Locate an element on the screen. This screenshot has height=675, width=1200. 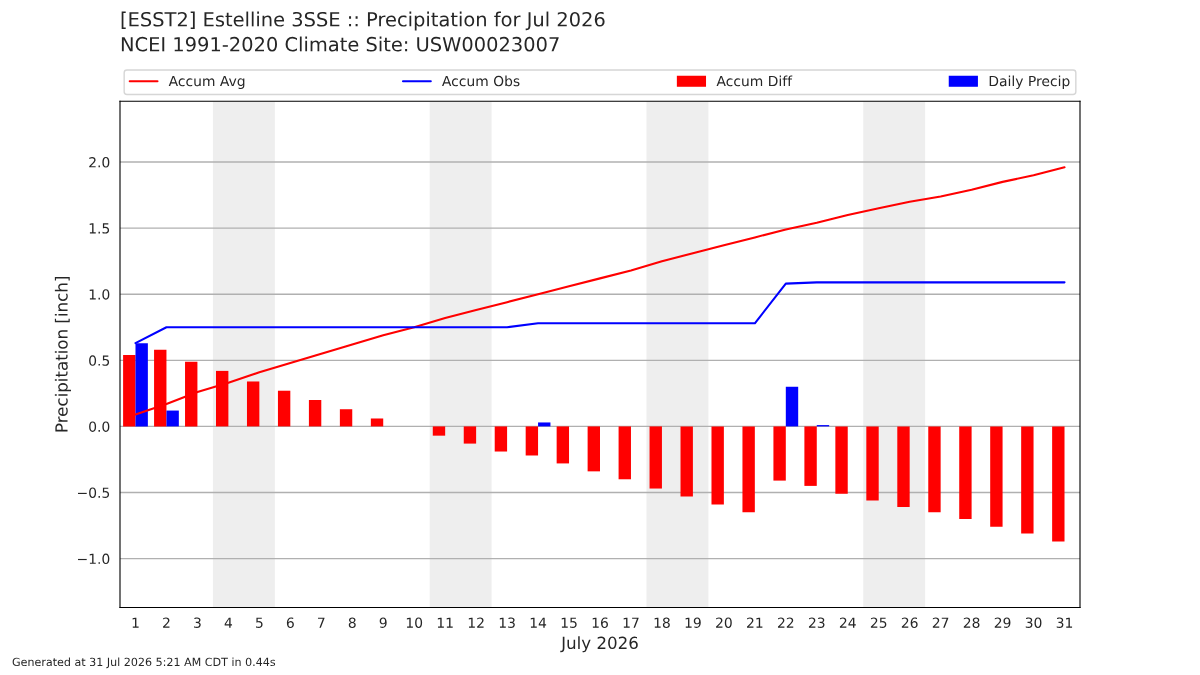
x-tick-label: 7 is located at coordinates (321, 622).